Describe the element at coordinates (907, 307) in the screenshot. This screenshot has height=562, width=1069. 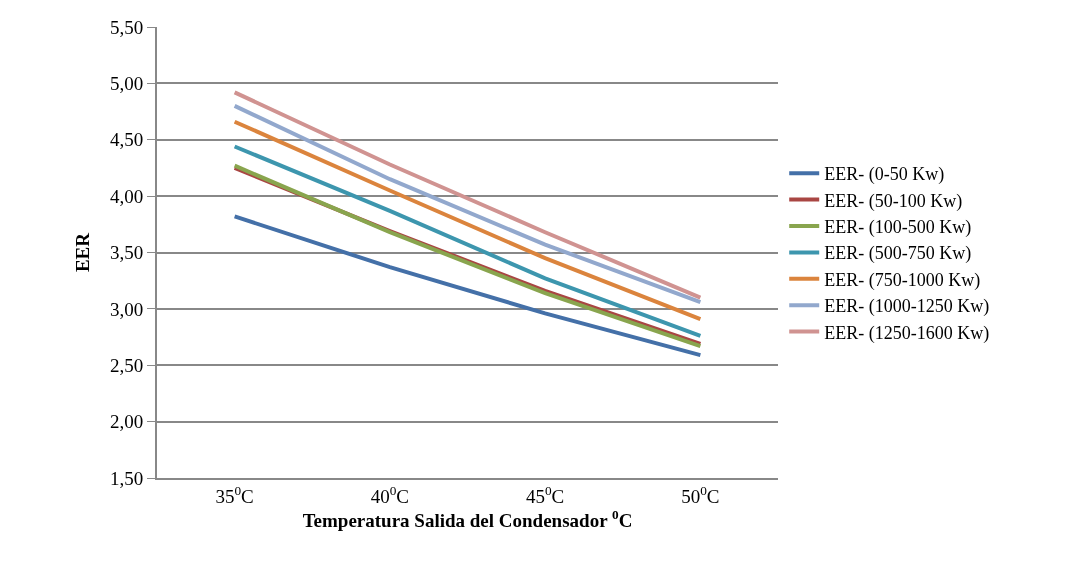
I see `legend-label: EER- (1000-1250 Kw)` at that location.